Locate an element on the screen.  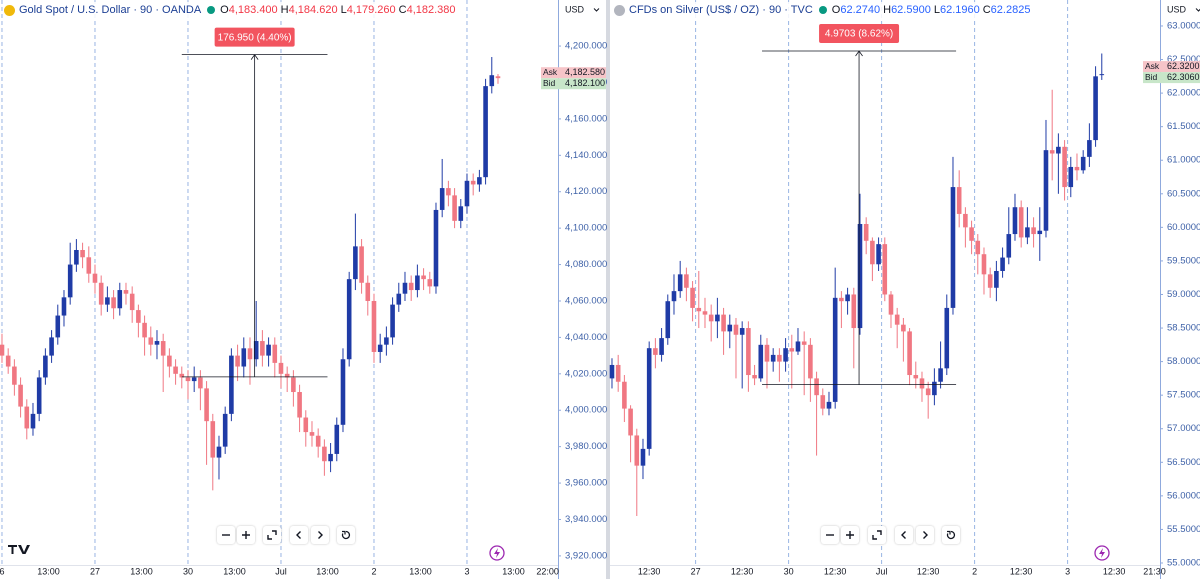
y-tick-label: 58.0000 is located at coordinates (1183, 361).